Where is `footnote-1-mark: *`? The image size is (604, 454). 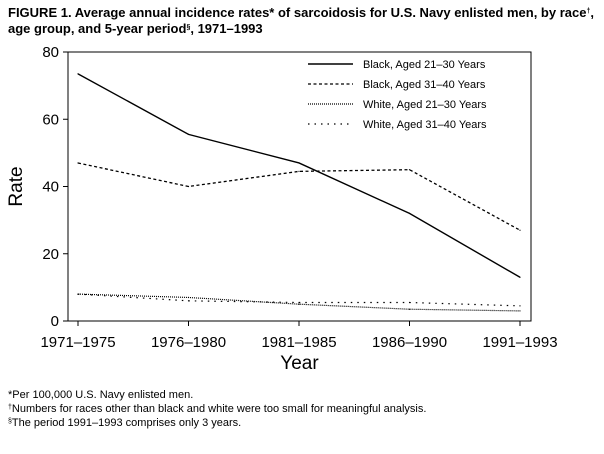 footnote-1-mark: * is located at coordinates (10, 395).